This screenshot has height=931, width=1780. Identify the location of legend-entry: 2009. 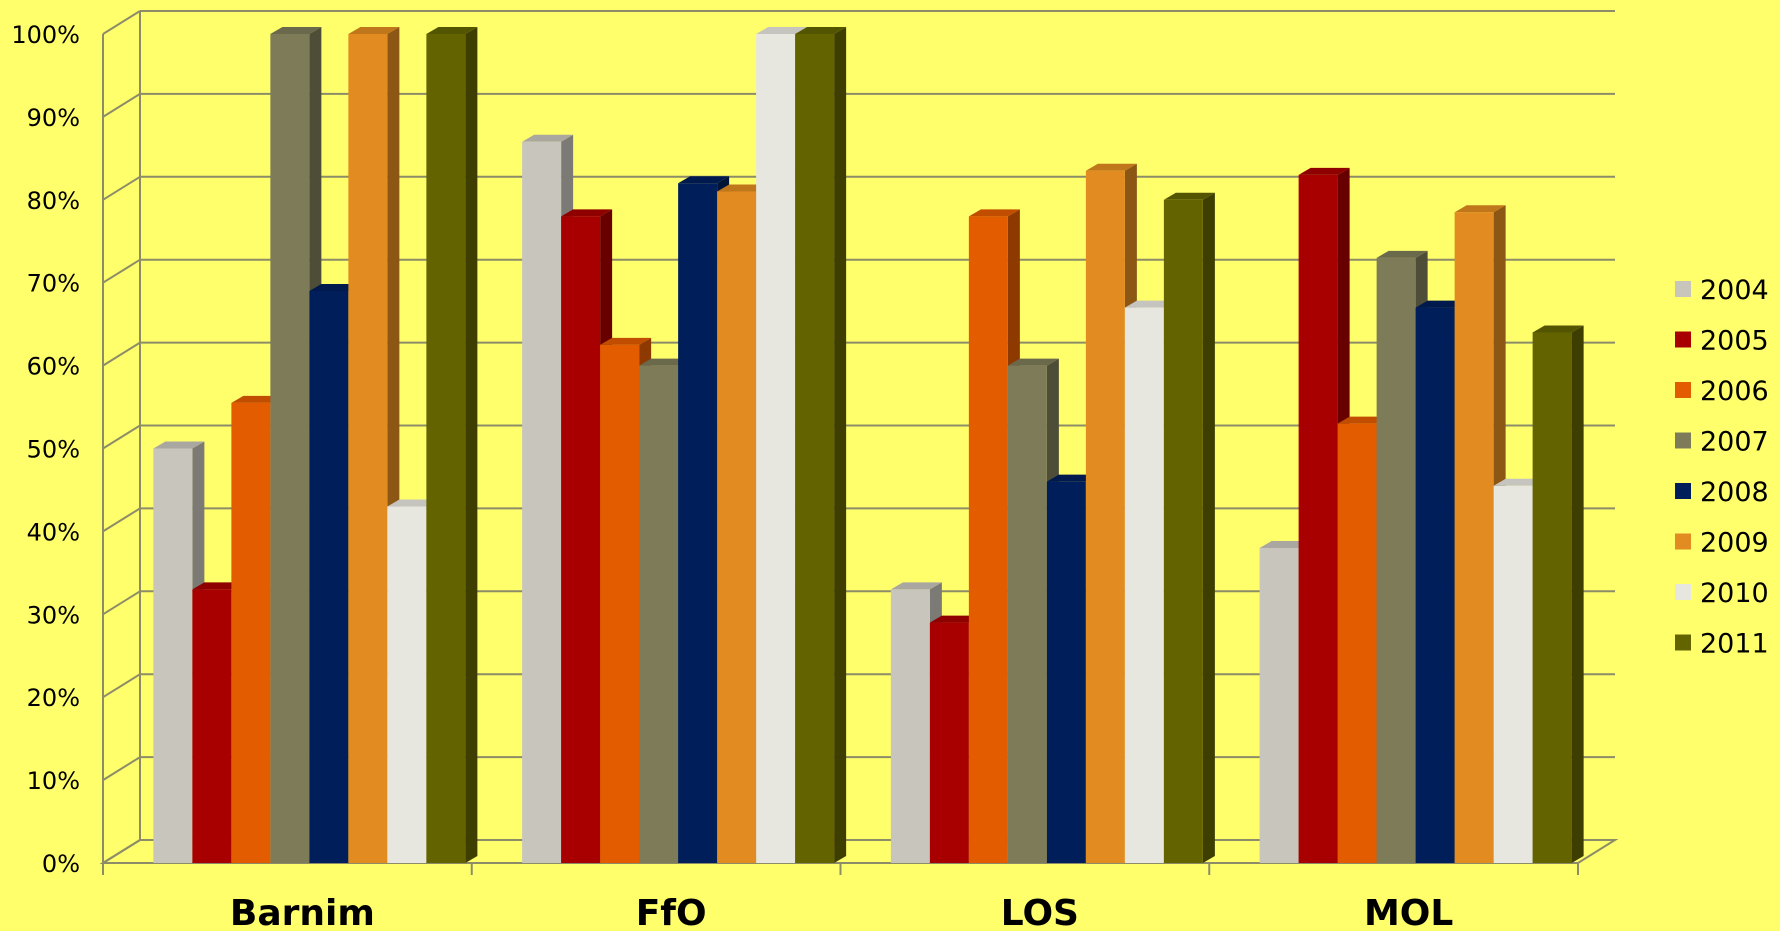
(1734, 543).